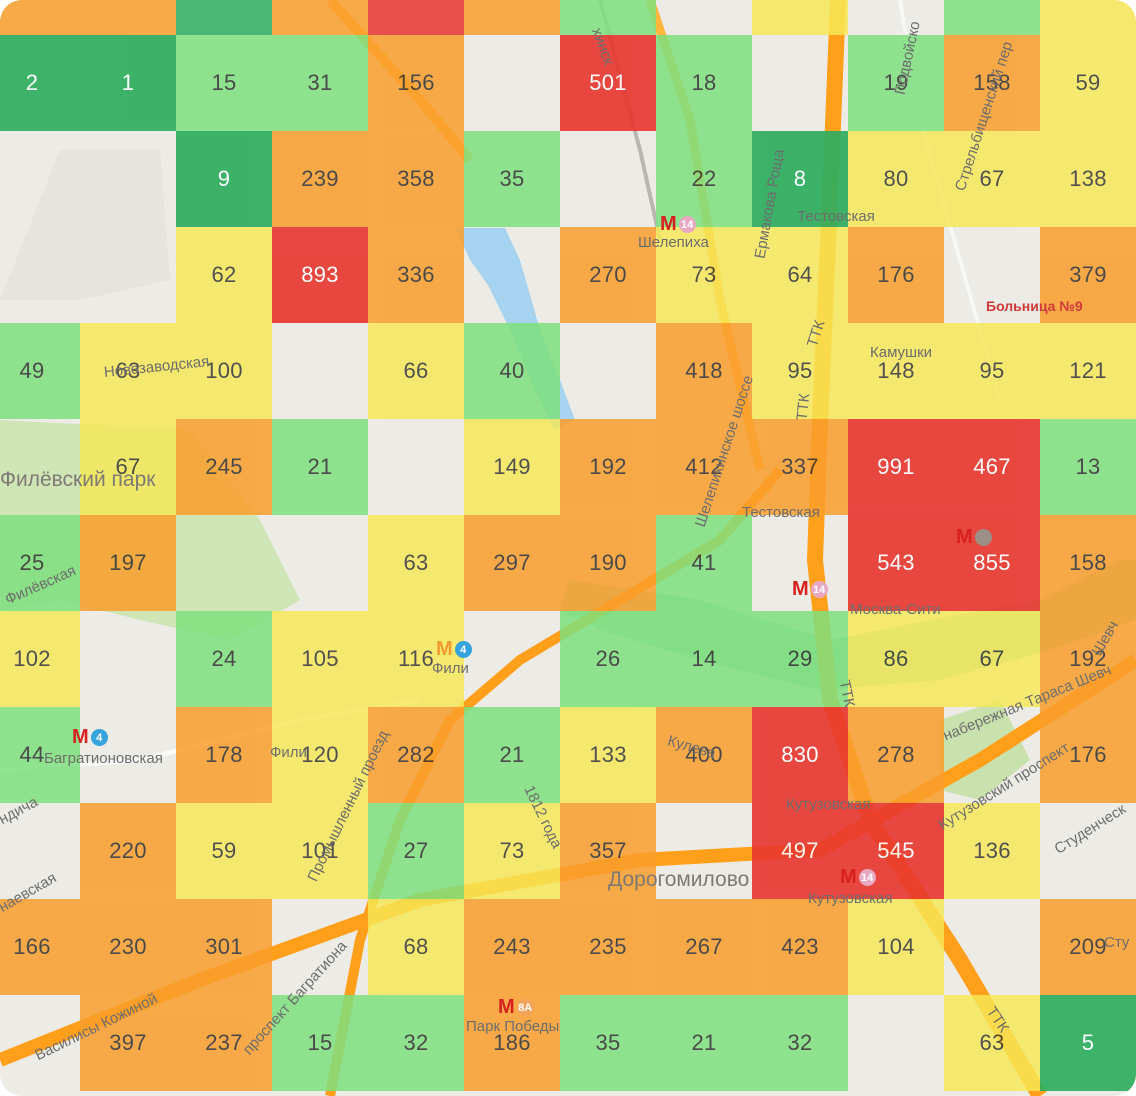 The height and width of the screenshot is (1096, 1136). I want to click on heatmap-cell: 95, so click(992, 371).